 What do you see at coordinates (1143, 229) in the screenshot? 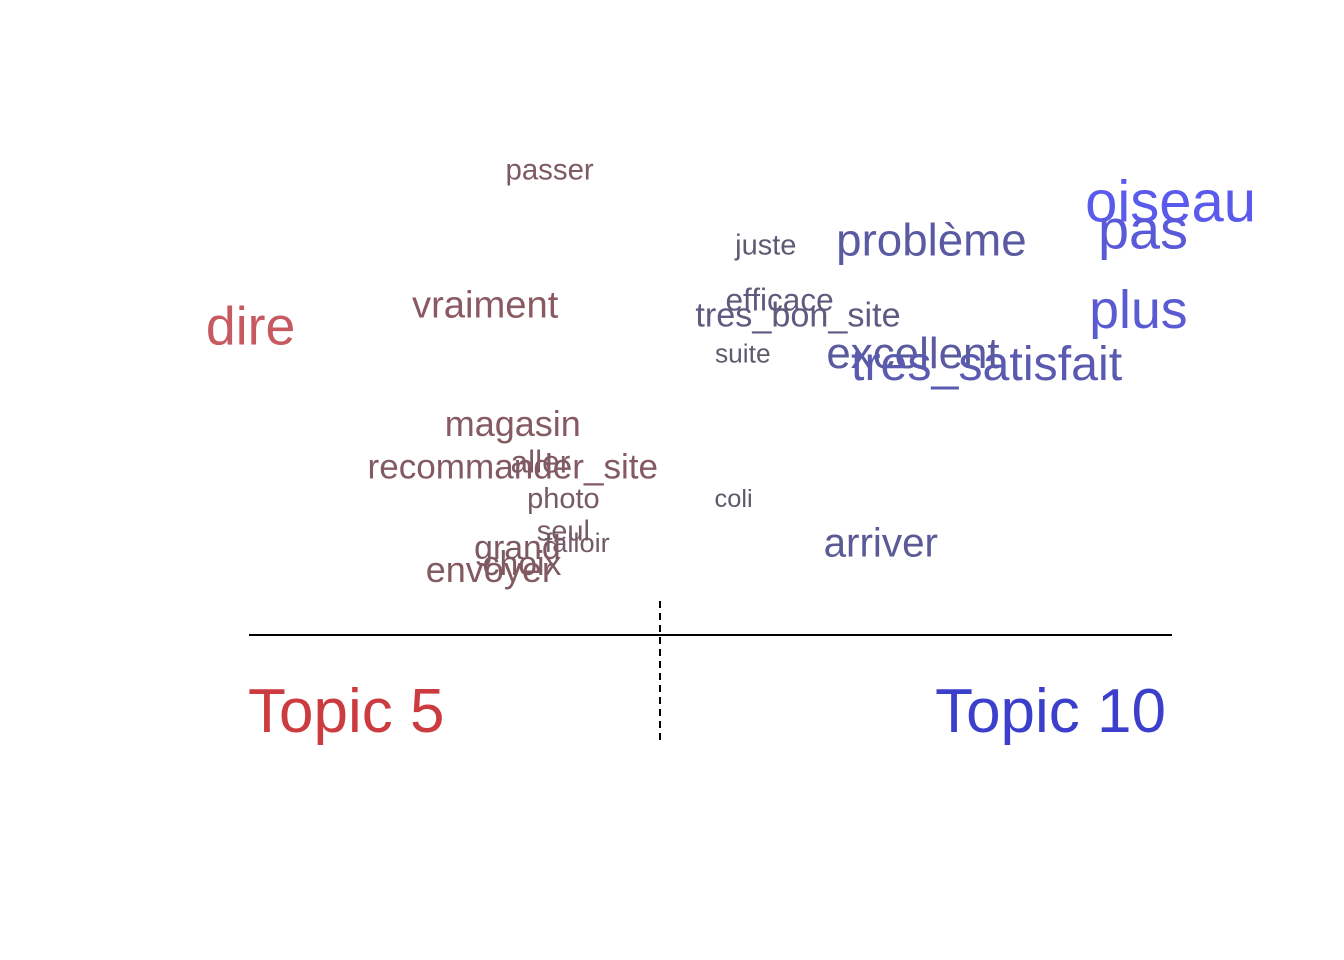
I see `word-label-pas: pas` at bounding box center [1143, 229].